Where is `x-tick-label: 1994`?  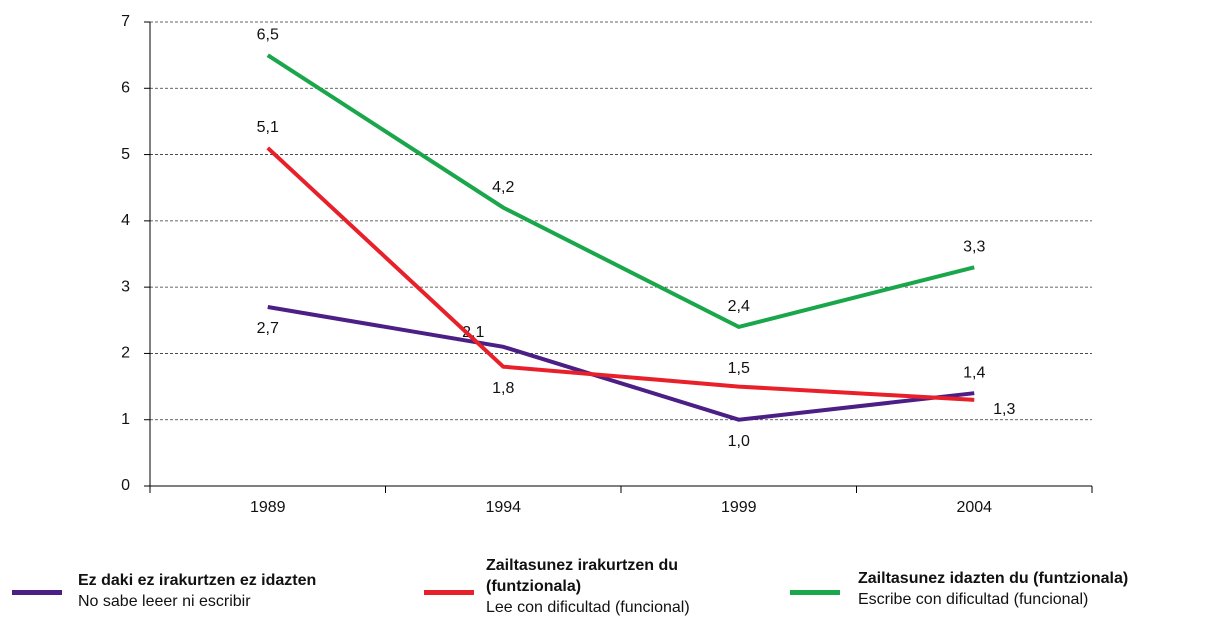 x-tick-label: 1994 is located at coordinates (503, 507).